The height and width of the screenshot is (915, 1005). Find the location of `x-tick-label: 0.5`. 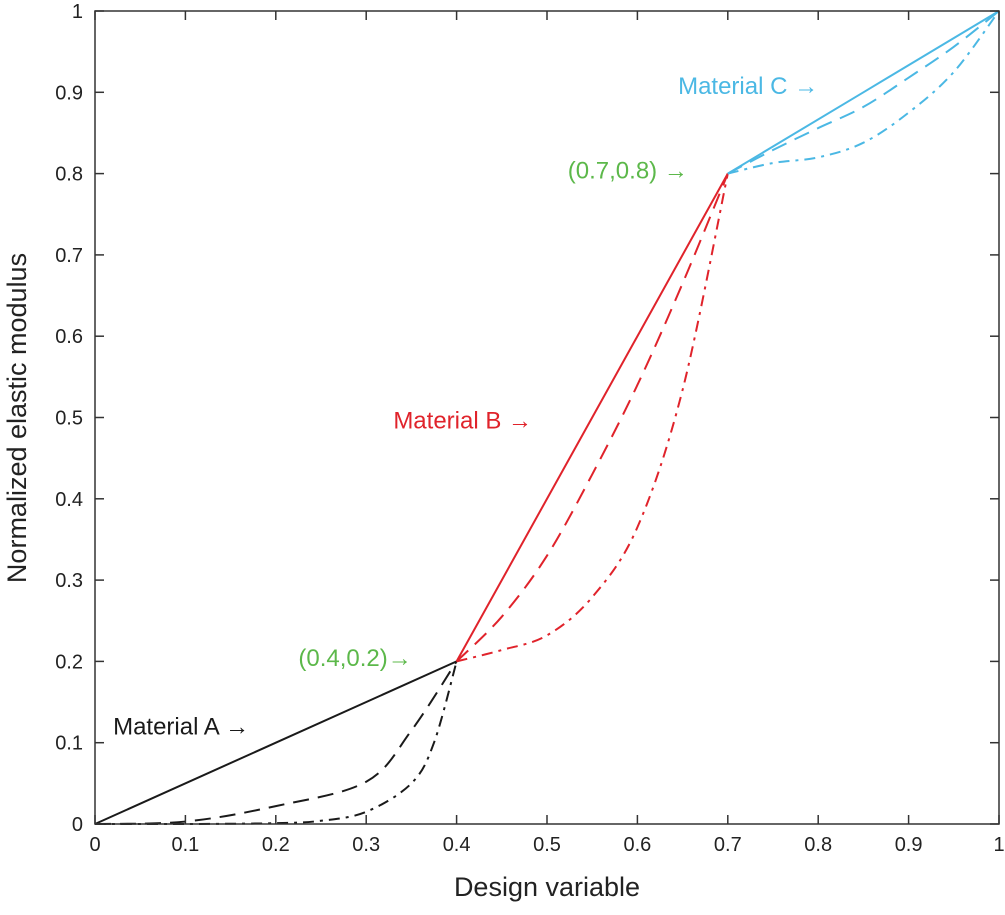

x-tick-label: 0.5 is located at coordinates (547, 845).